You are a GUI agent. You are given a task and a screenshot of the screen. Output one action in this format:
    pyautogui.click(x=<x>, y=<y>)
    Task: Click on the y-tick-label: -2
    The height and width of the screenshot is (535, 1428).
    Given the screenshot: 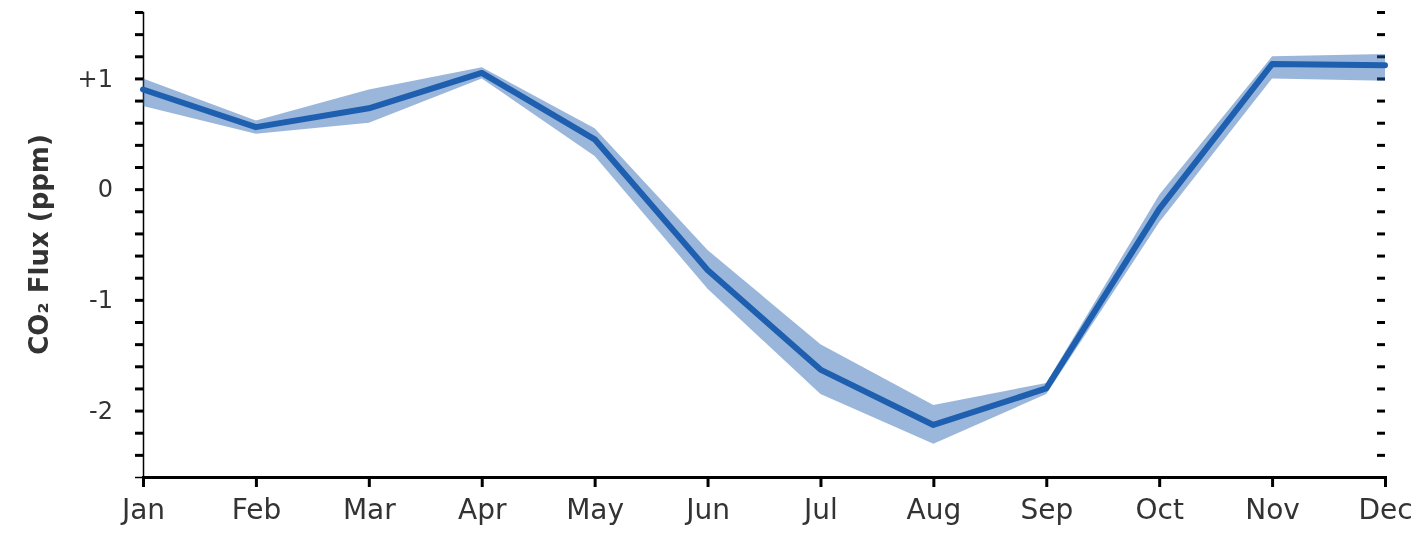 What is the action you would take?
    pyautogui.click(x=101, y=410)
    